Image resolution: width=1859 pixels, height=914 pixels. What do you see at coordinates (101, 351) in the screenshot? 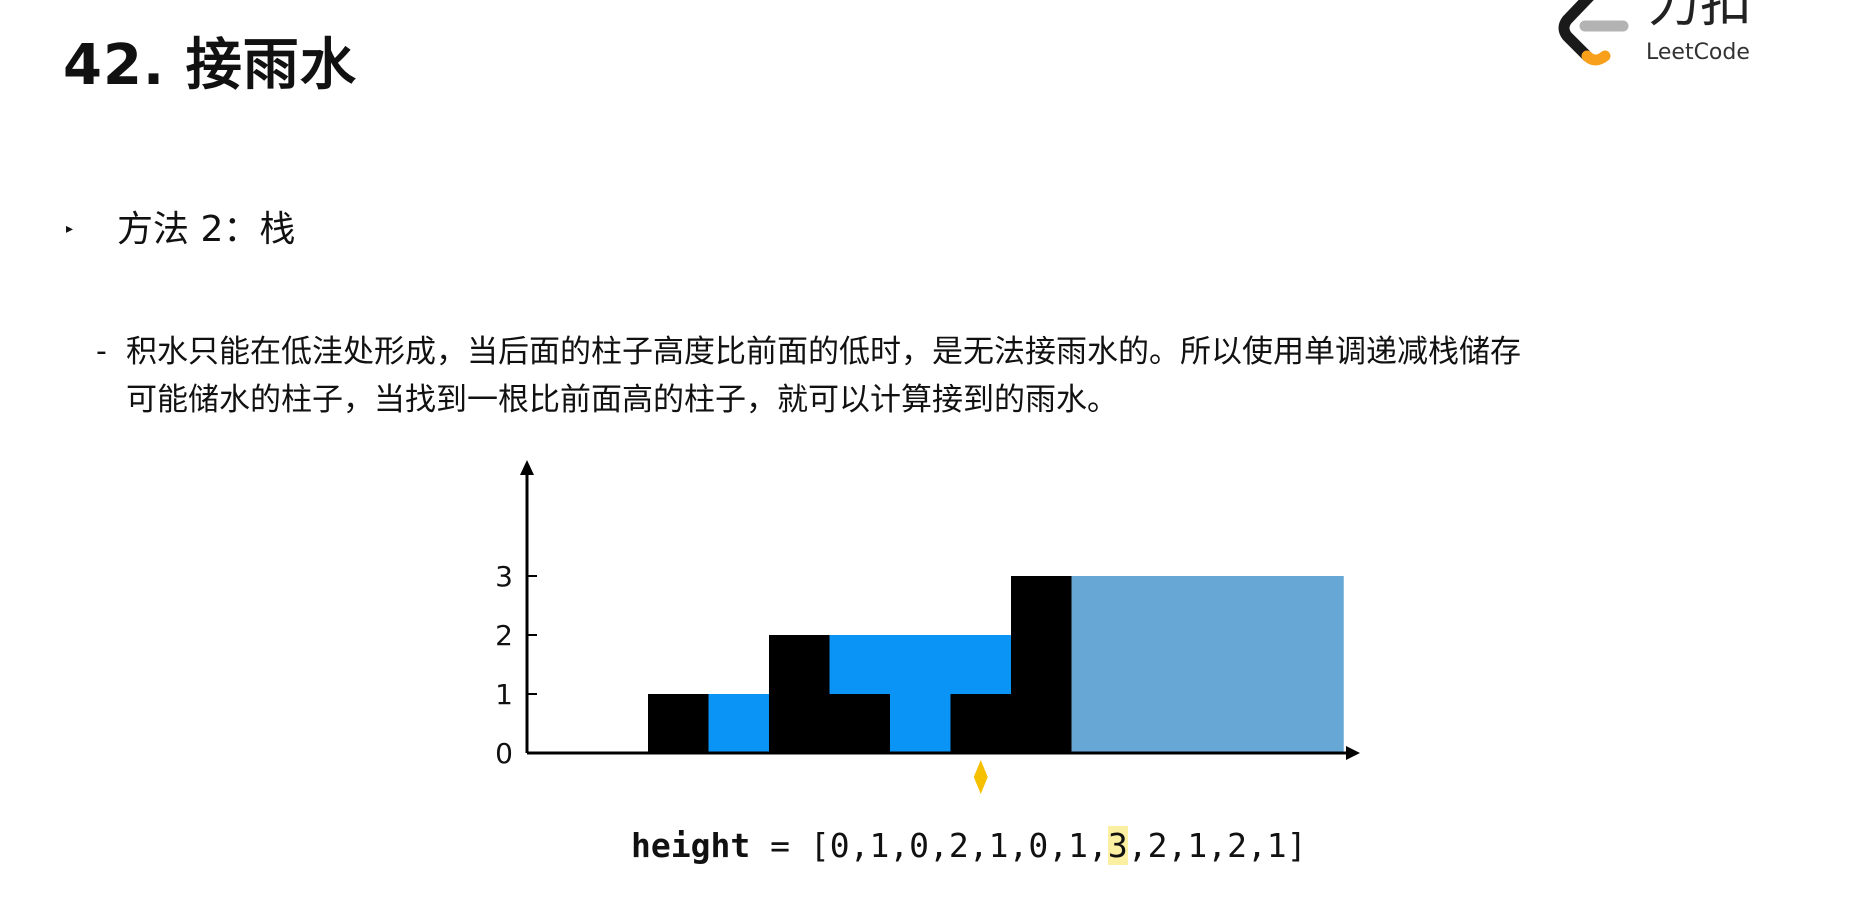
I see `list-dash: -` at bounding box center [101, 351].